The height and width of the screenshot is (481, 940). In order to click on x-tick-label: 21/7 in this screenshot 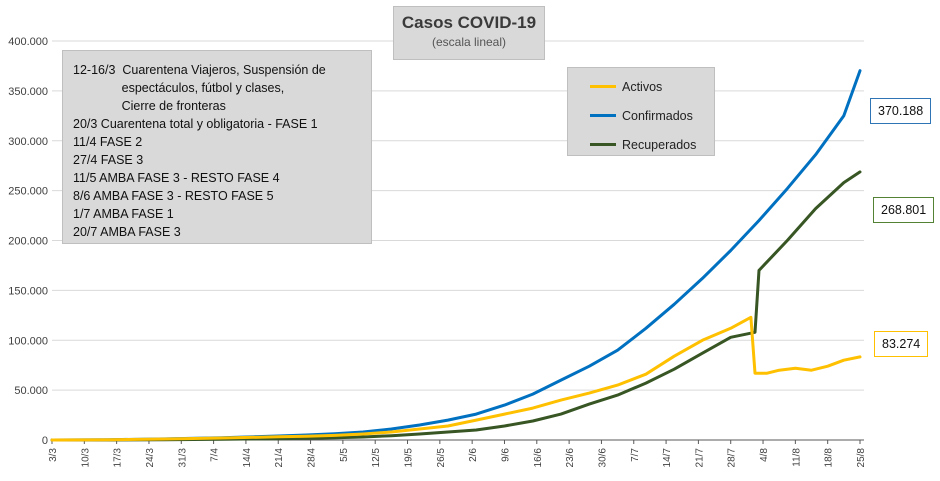, I will do `click(699, 458)`.